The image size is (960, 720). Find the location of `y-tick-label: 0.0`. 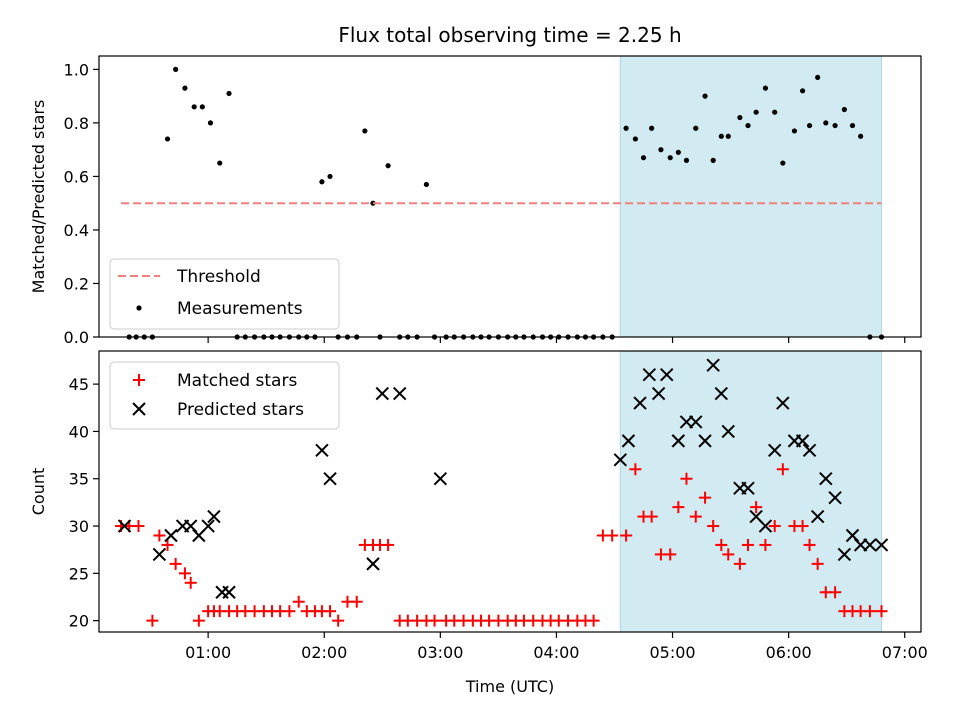

y-tick-label: 0.0 is located at coordinates (76, 337).